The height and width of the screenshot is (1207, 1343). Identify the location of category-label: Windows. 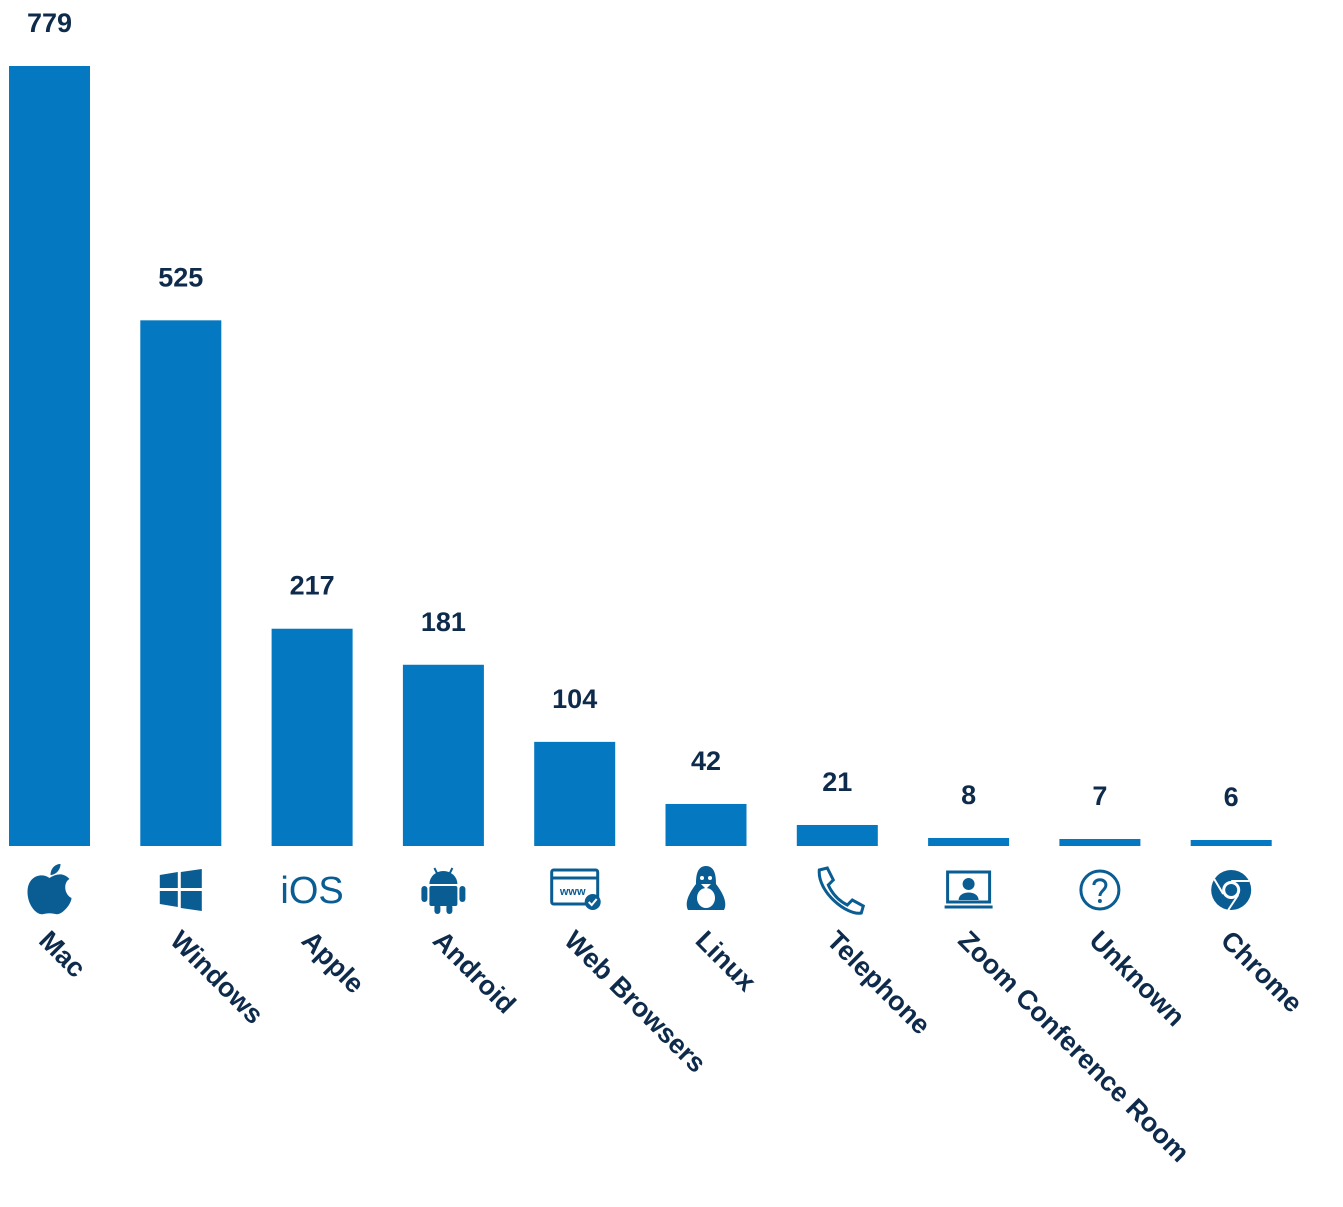
(217, 977).